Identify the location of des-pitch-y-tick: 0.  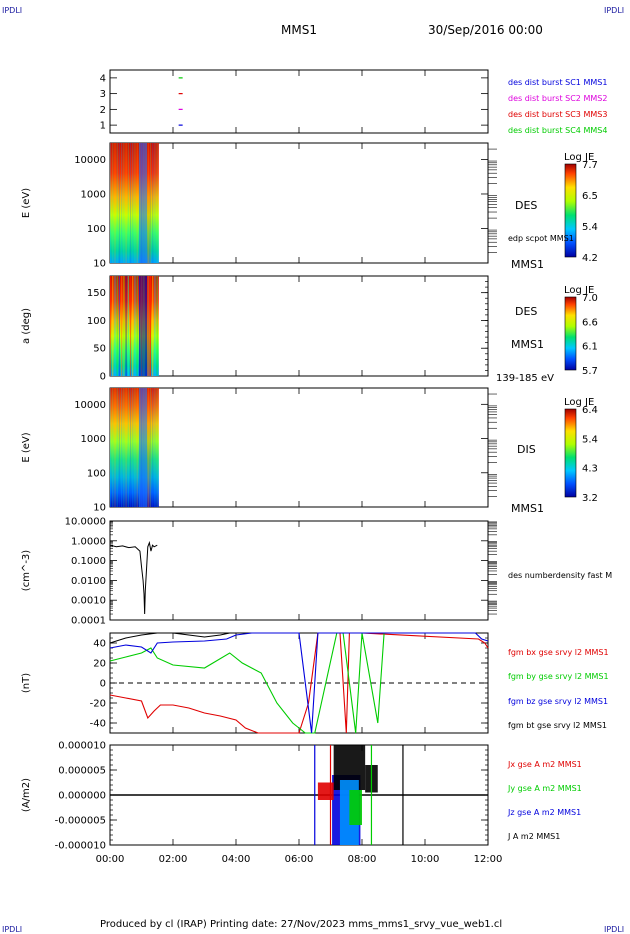
(103, 377).